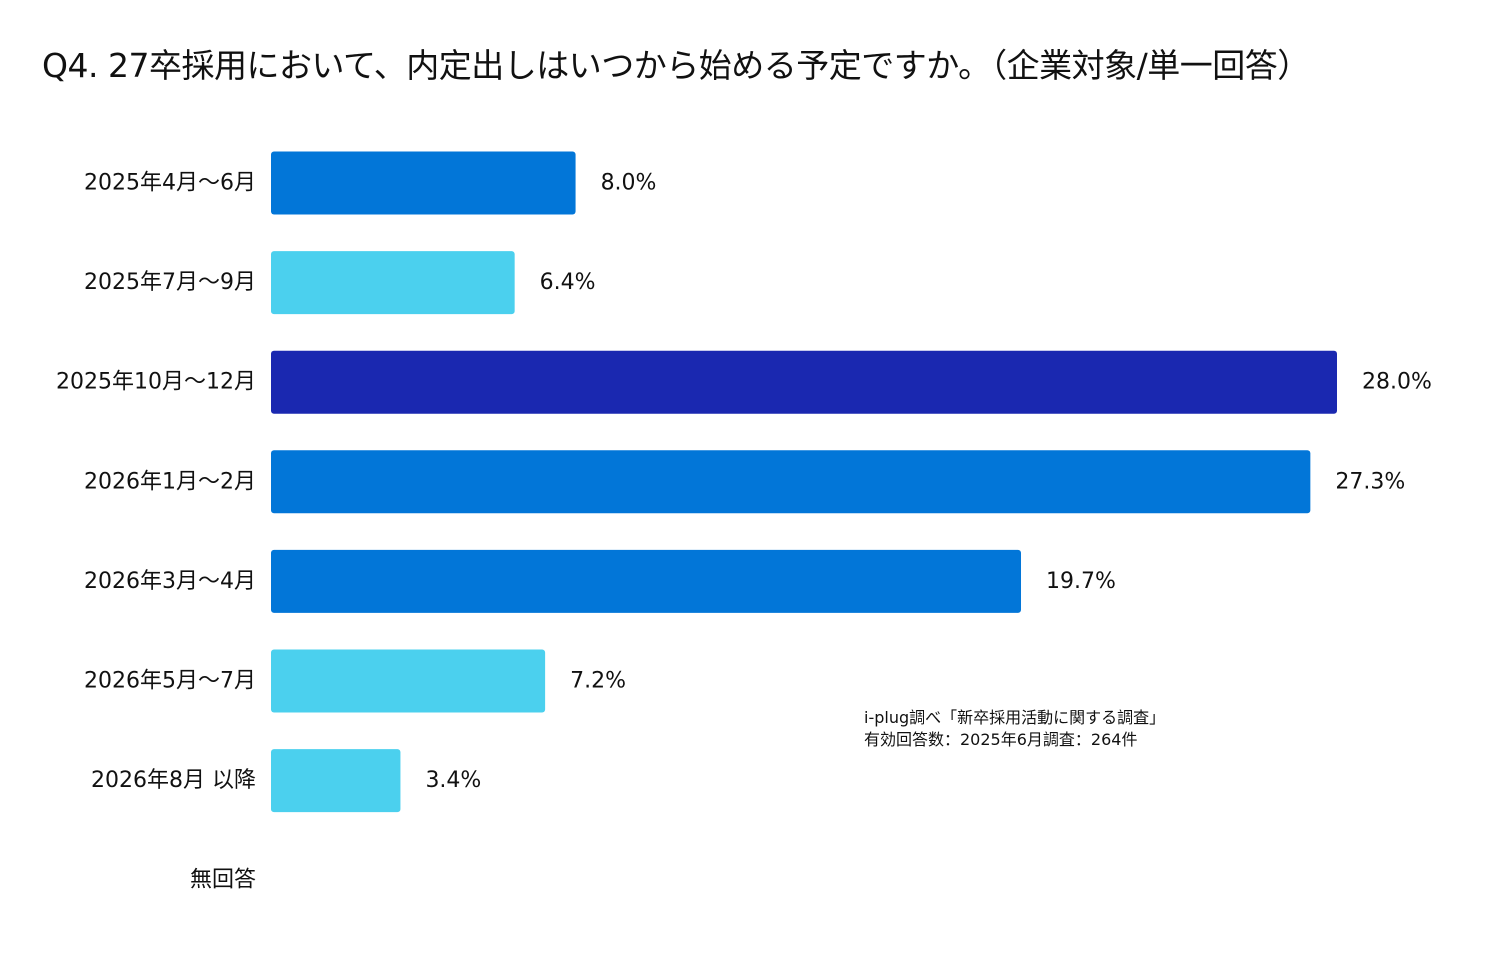 Image resolution: width=1496 pixels, height=954 pixels. Describe the element at coordinates (598, 681) in the screenshot. I see `data-label: 7.2%` at that location.